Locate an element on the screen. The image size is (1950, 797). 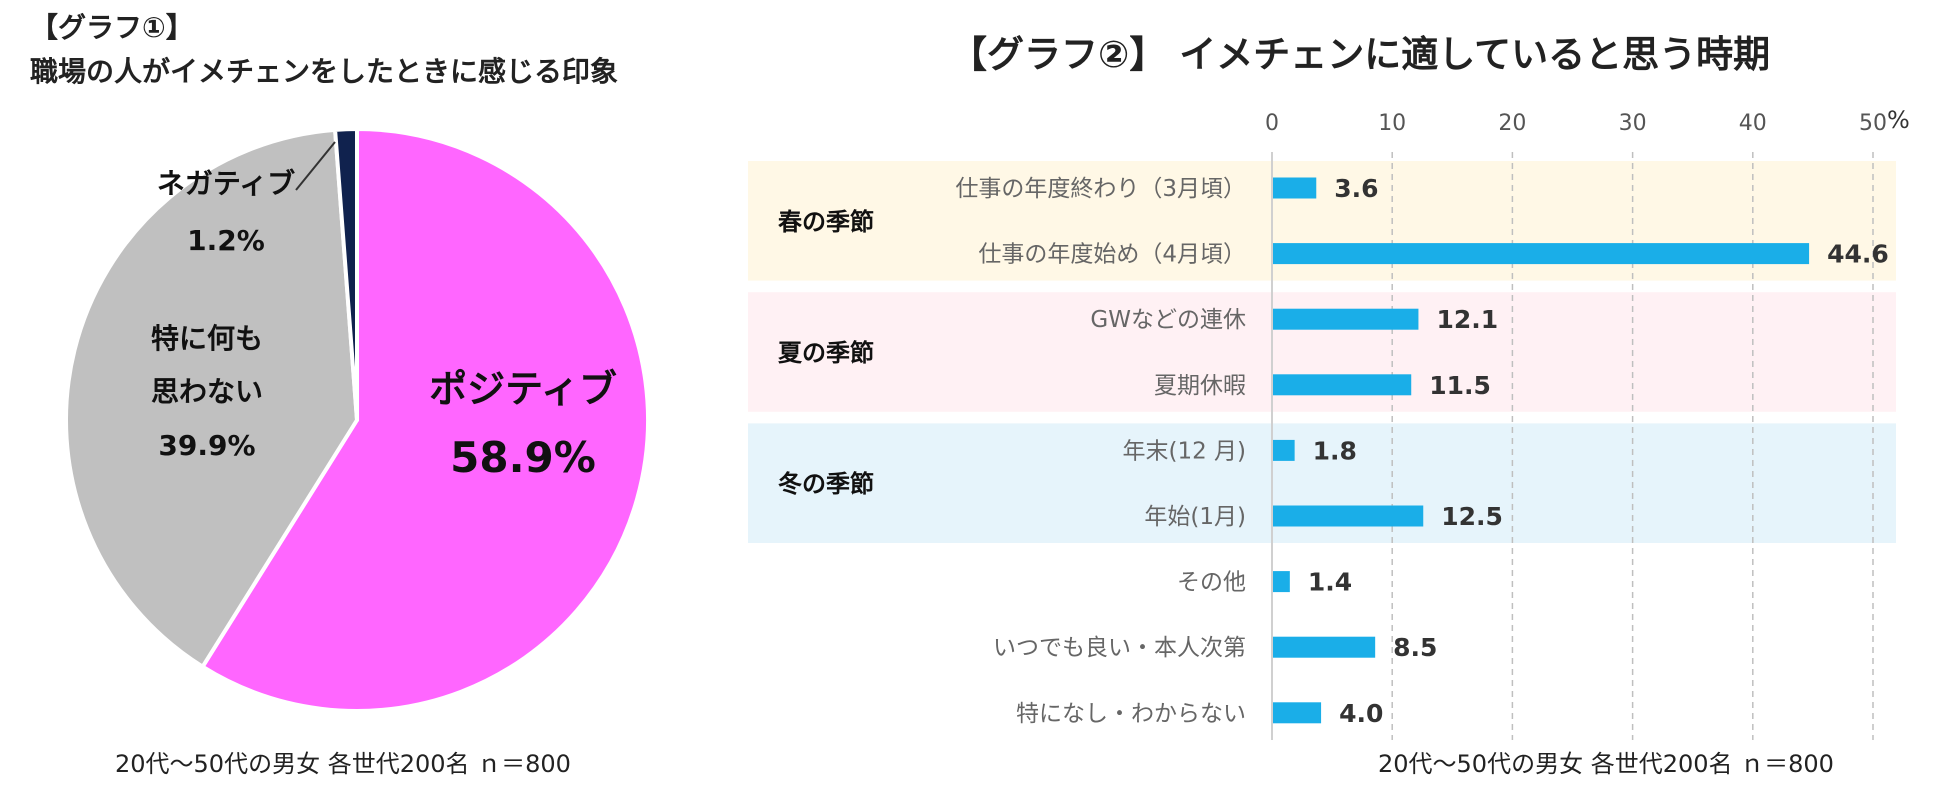
tick-label: 30 is located at coordinates (1633, 123).